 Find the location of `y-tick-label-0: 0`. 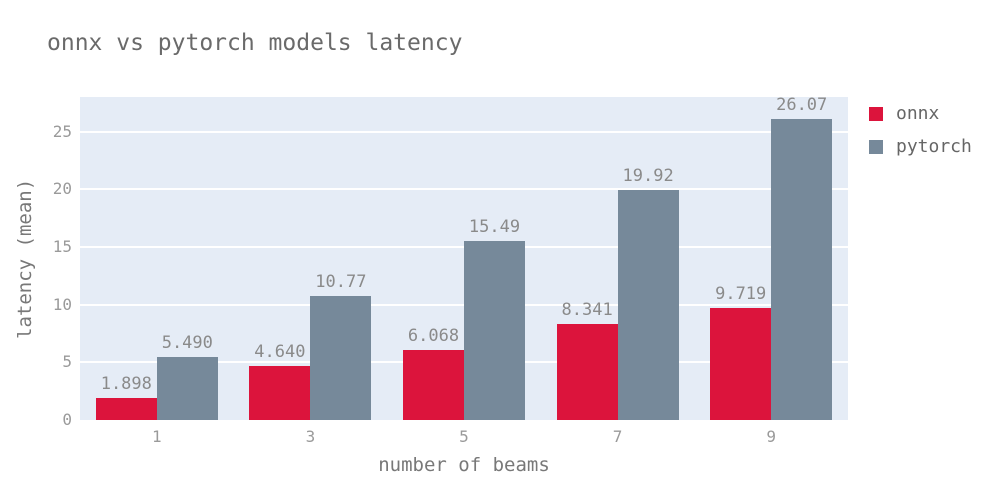

y-tick-label-0: 0 is located at coordinates (67, 419).